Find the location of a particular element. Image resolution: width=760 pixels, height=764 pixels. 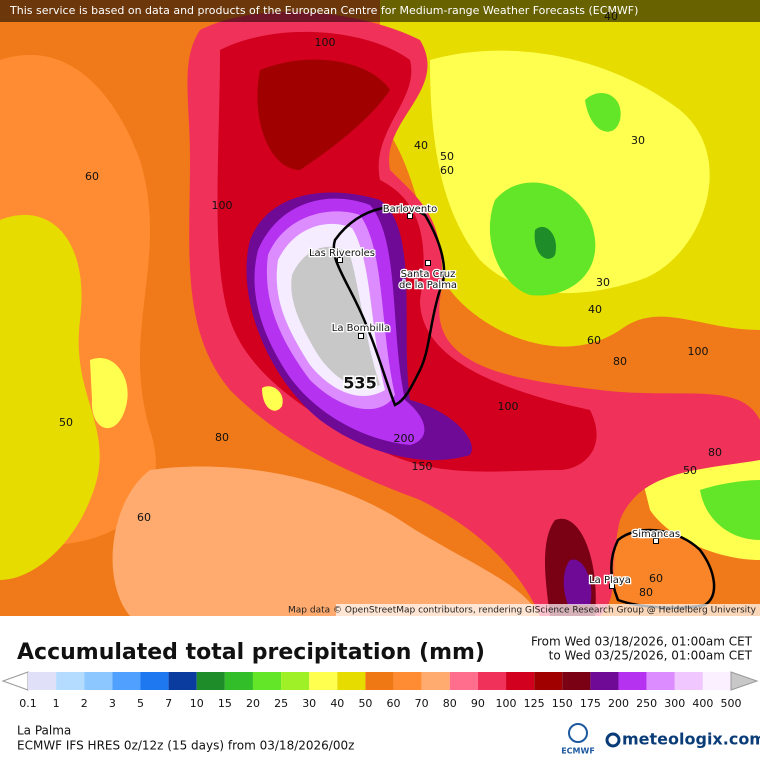

legend-level: 300 is located at coordinates (674, 703).